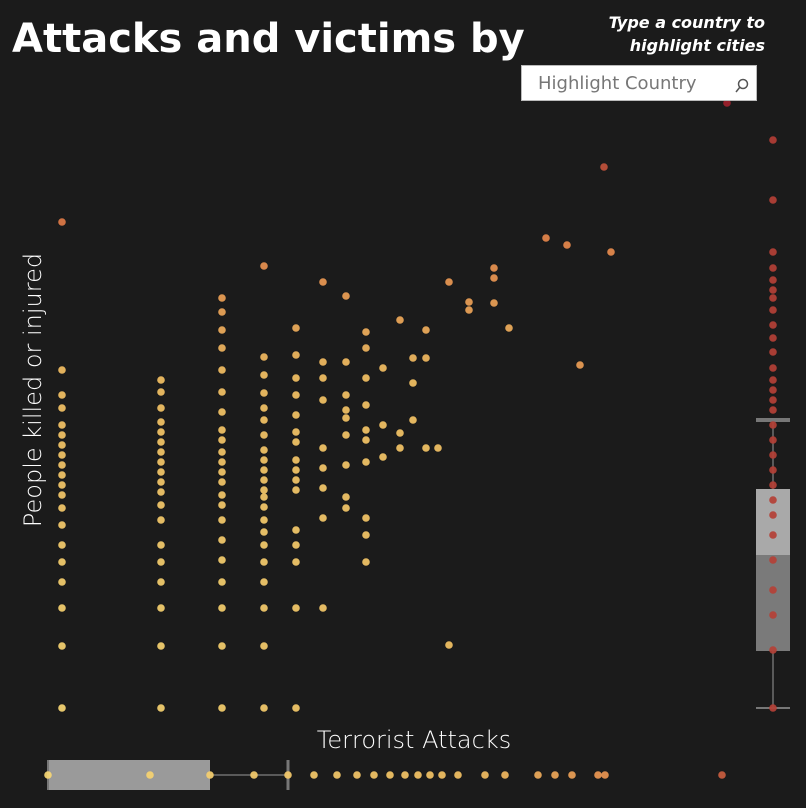  I want to click on y-box-lower, so click(773, 603).